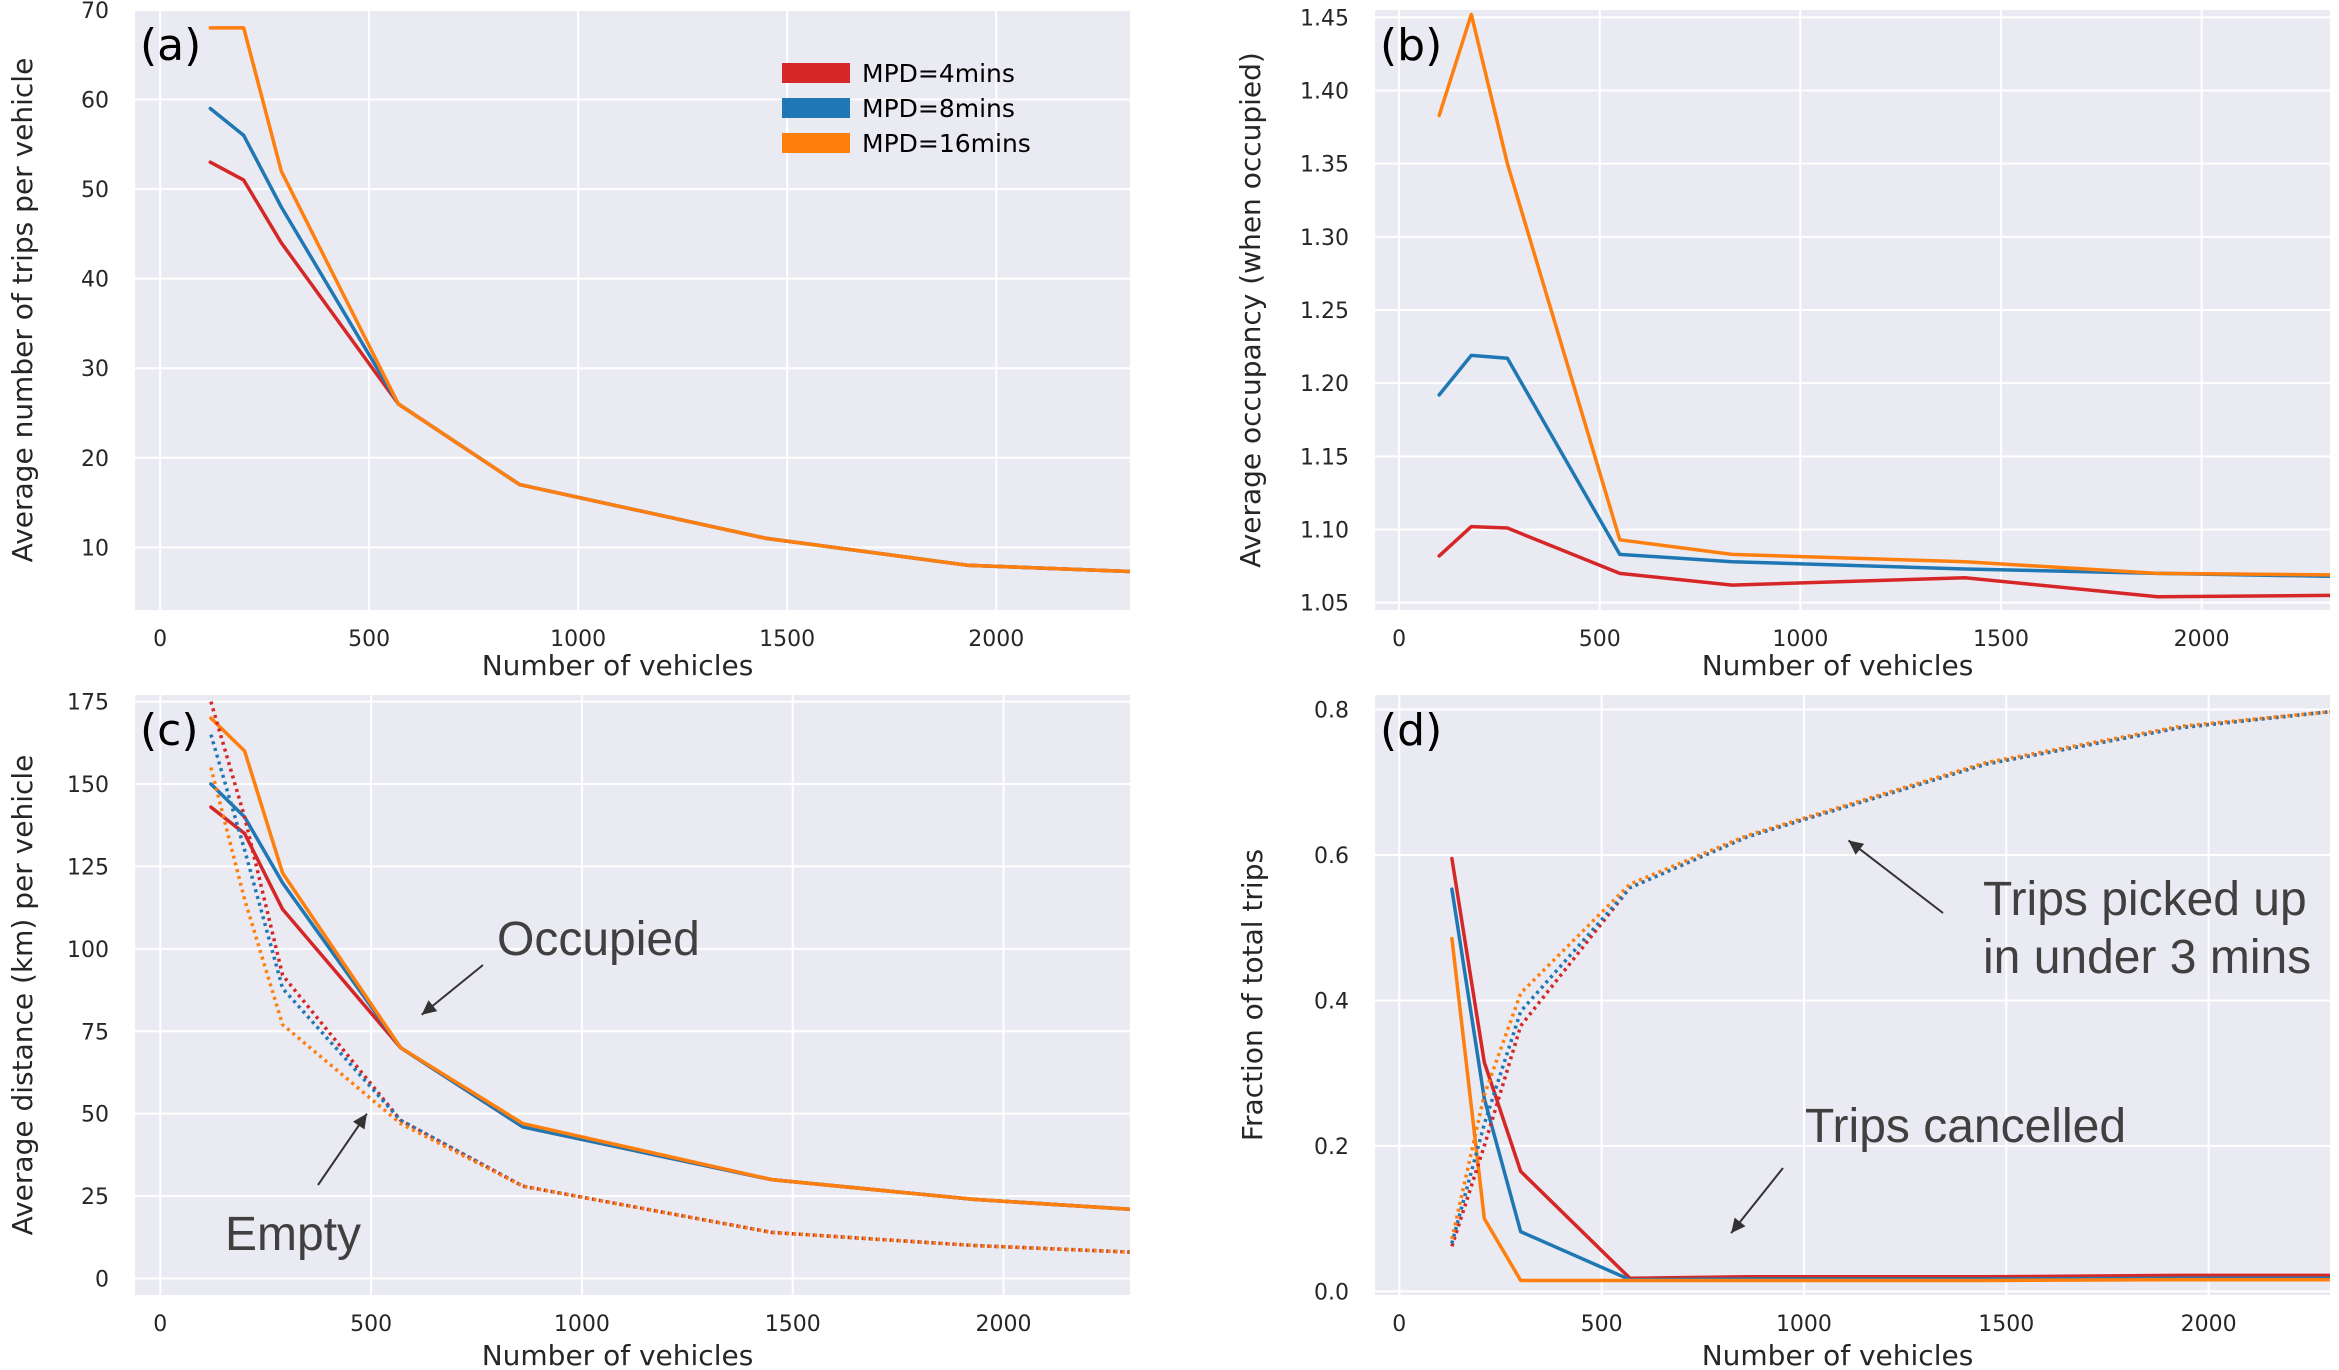  Describe the element at coordinates (946, 143) in the screenshot. I see `legend-label: MPD=16mins` at that location.